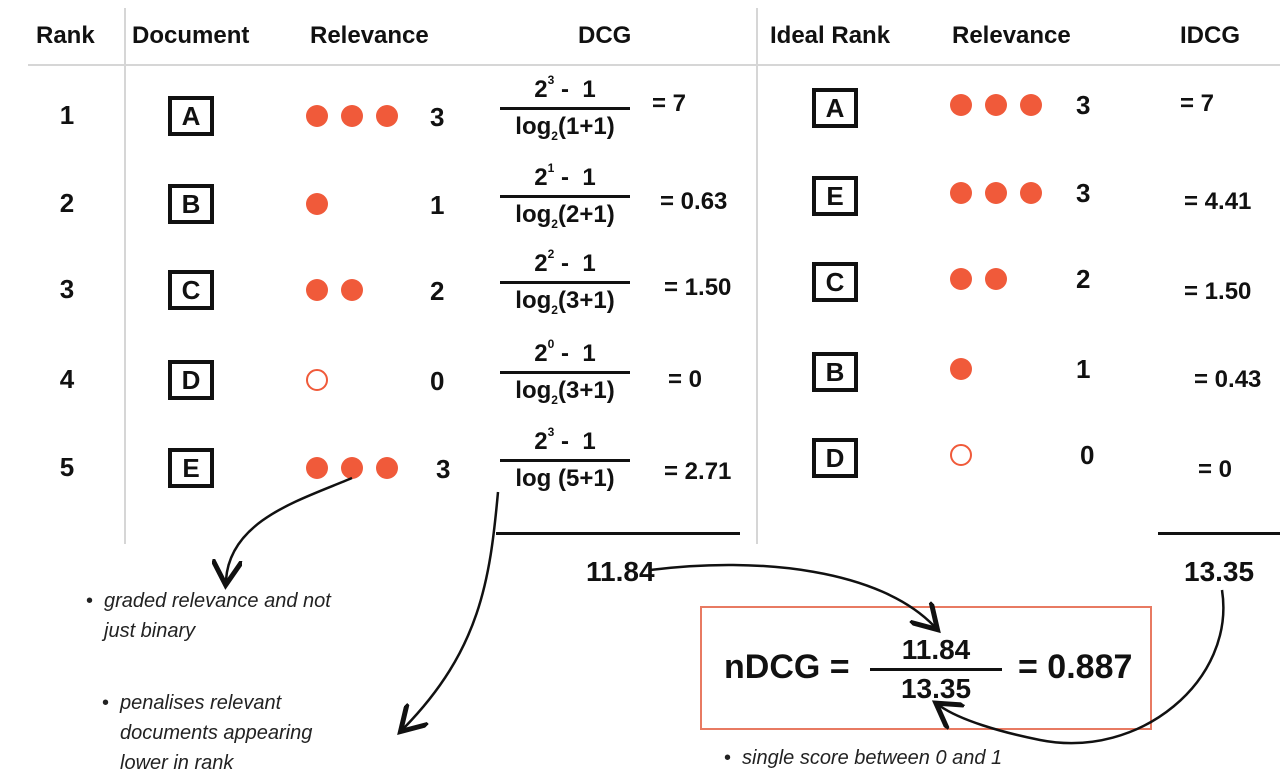 The width and height of the screenshot is (1280, 778). I want to click on rank-number: 2, so click(67, 203).